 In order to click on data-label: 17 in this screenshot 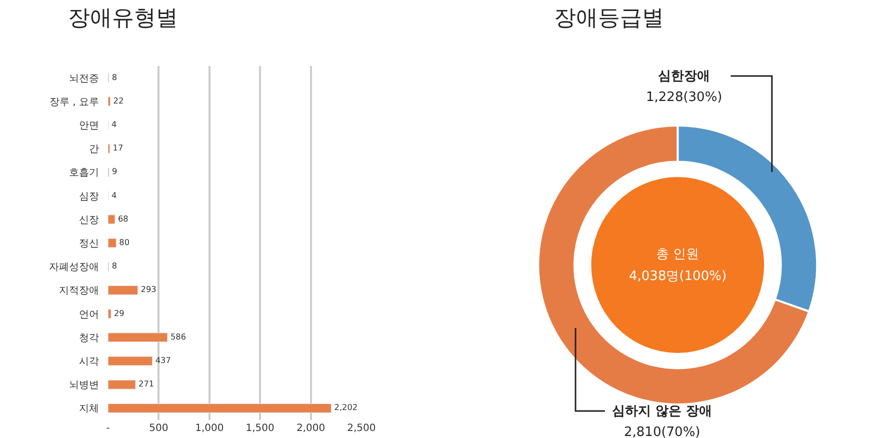, I will do `click(118, 147)`.